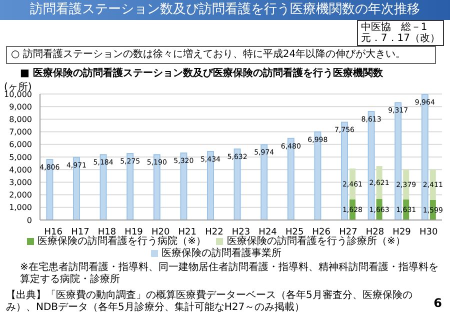  What do you see at coordinates (222, 253) in the screenshot?
I see `legend-label: 医療保険の訪問看護事業所` at bounding box center [222, 253].